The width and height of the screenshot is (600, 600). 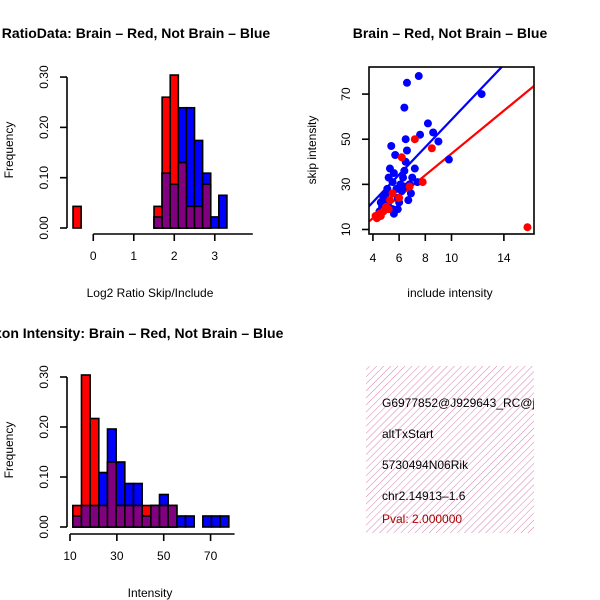 What do you see at coordinates (44, 427) in the screenshot?
I see `intensity-hist-y-tick-label-2: 0.20` at bounding box center [44, 427].